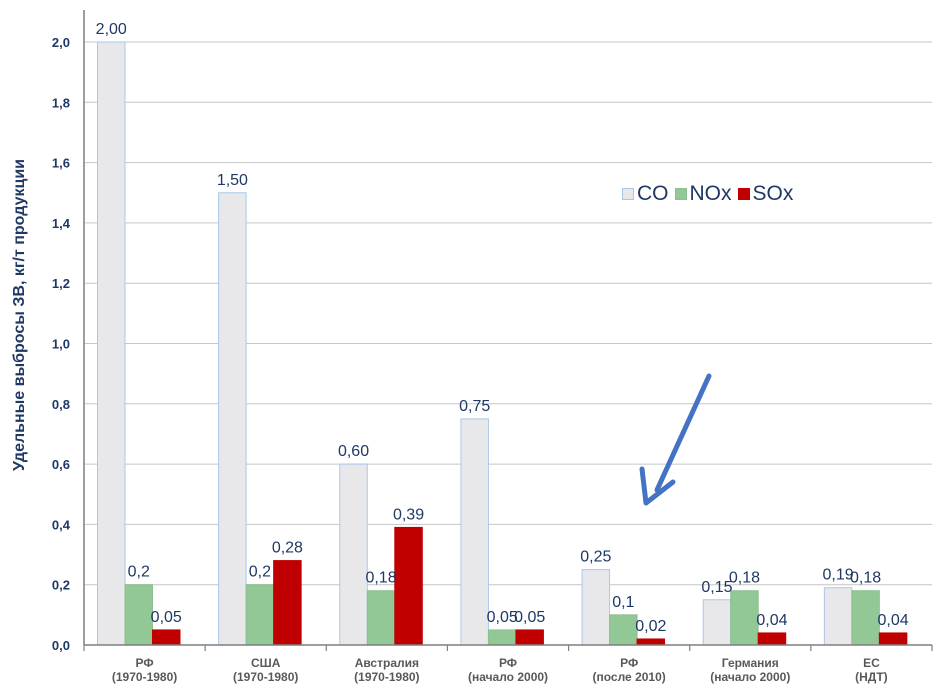  I want to click on legend-label-co: CO, so click(653, 193).